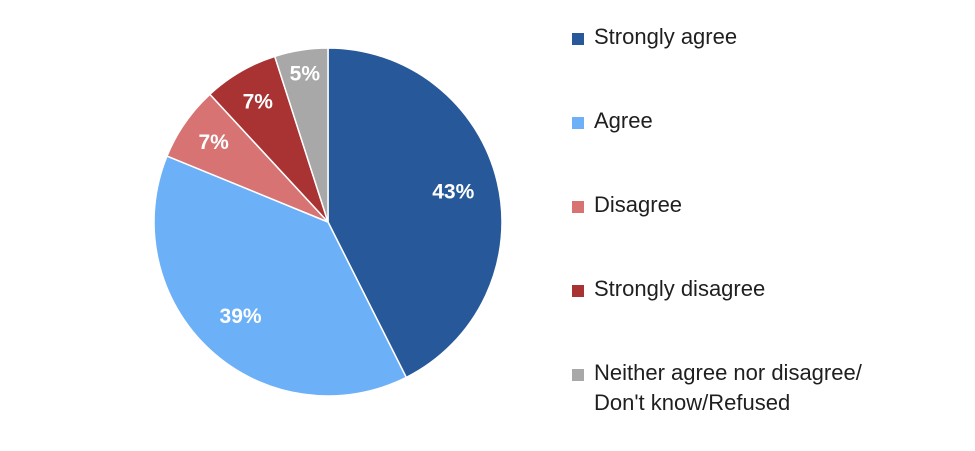 The width and height of the screenshot is (975, 451). What do you see at coordinates (623, 120) in the screenshot?
I see `legend-label-agree: Agree` at bounding box center [623, 120].